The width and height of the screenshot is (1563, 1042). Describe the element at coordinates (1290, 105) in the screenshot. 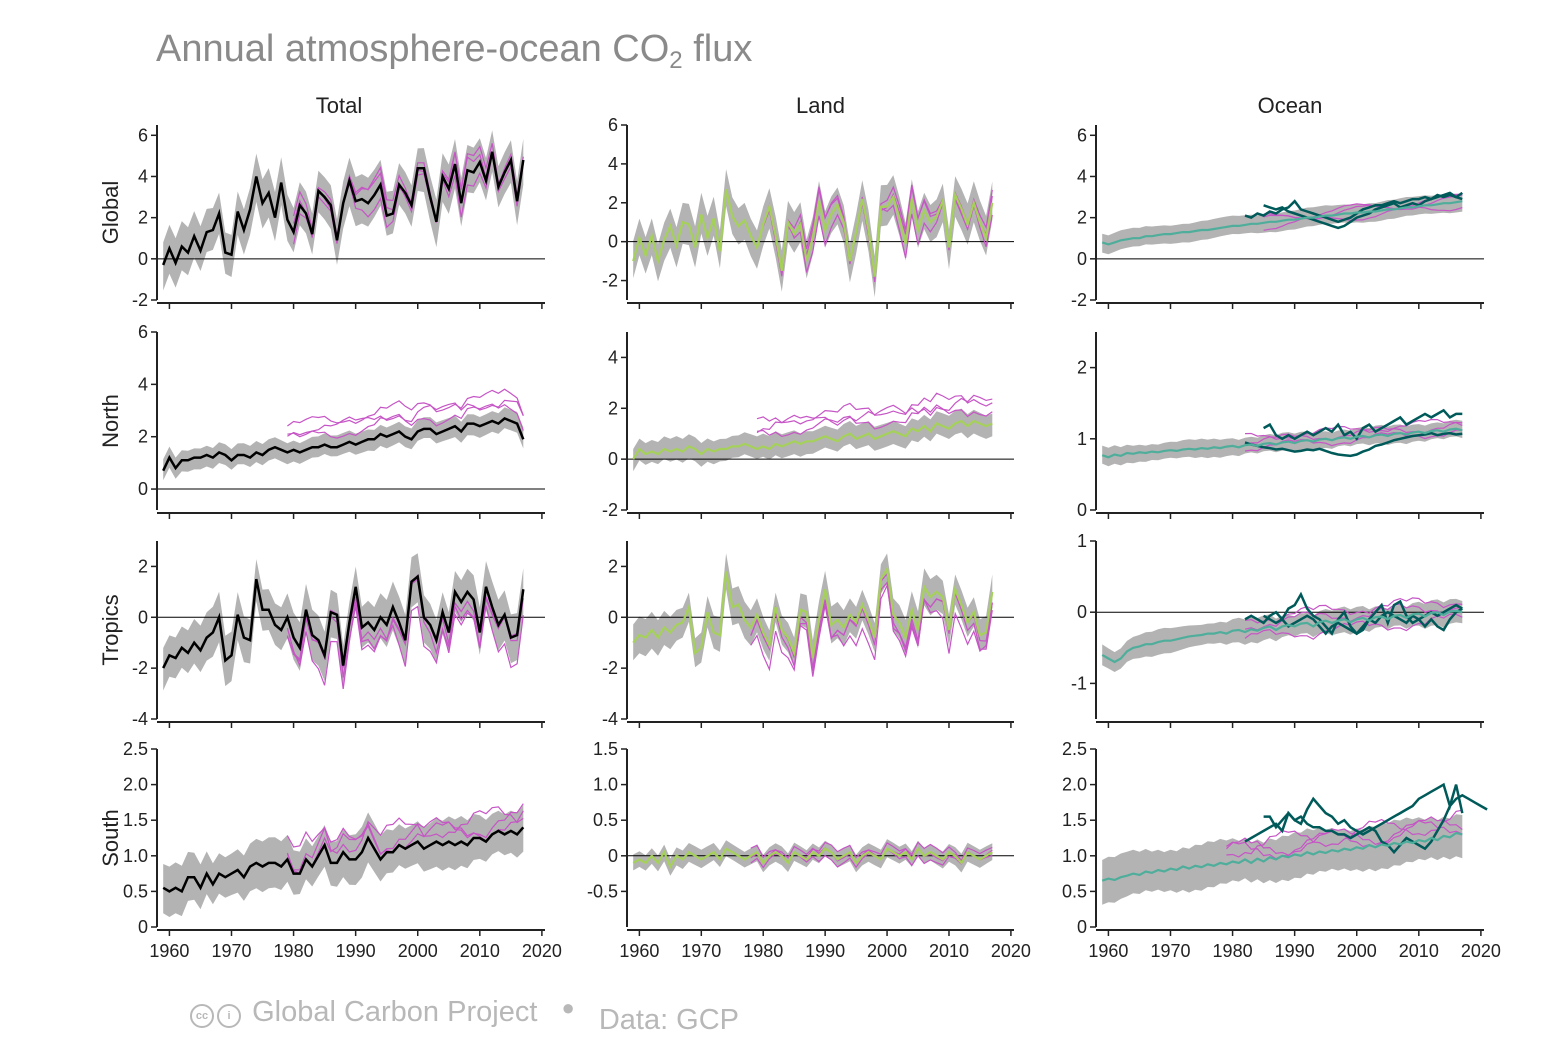

I see `column-header-ocean: Ocean` at that location.